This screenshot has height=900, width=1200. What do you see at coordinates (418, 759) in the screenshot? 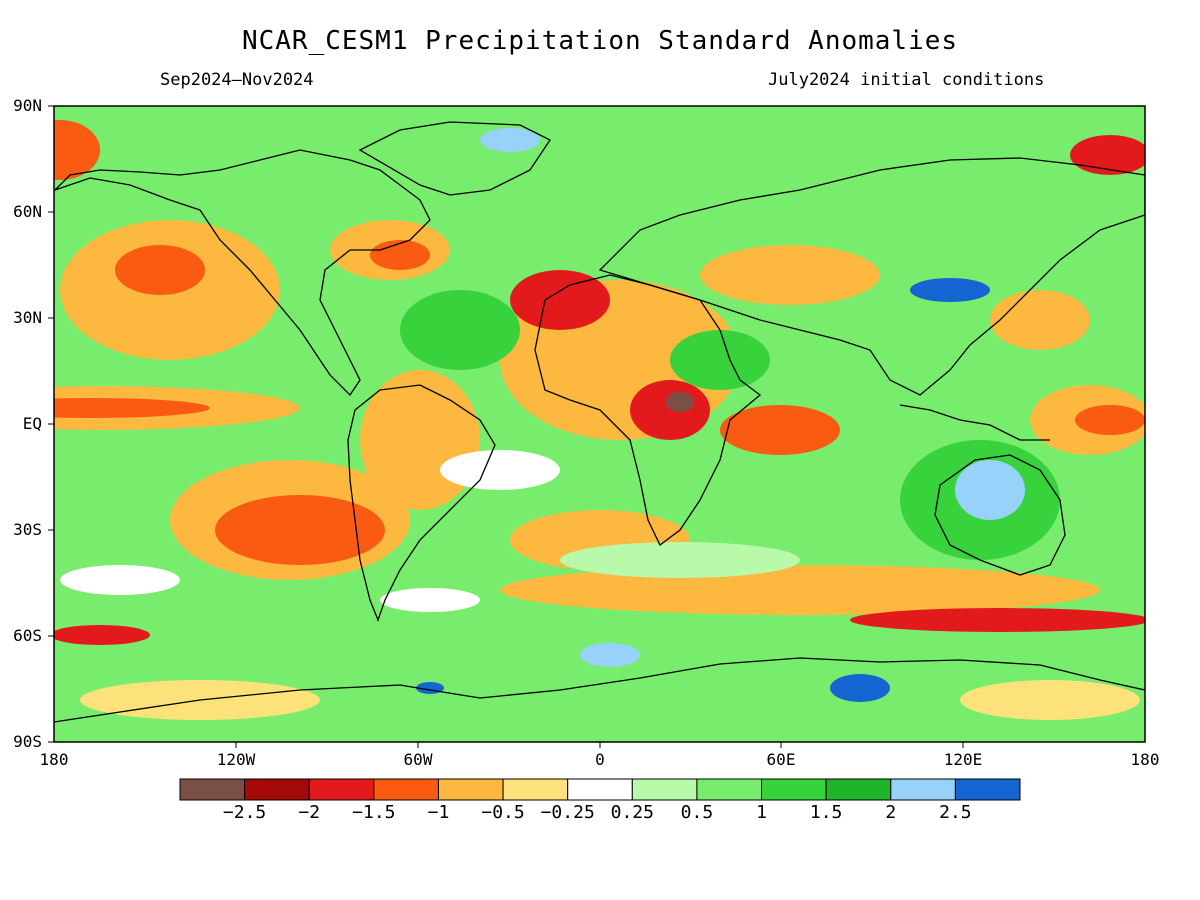
I see `lon-label-60w: 60W` at bounding box center [418, 759].